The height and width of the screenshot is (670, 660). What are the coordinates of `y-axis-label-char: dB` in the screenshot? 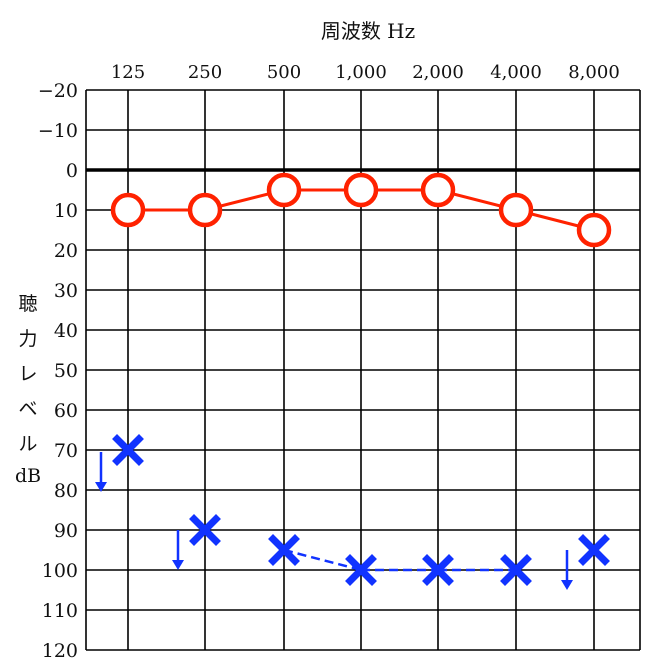 It's located at (28, 476).